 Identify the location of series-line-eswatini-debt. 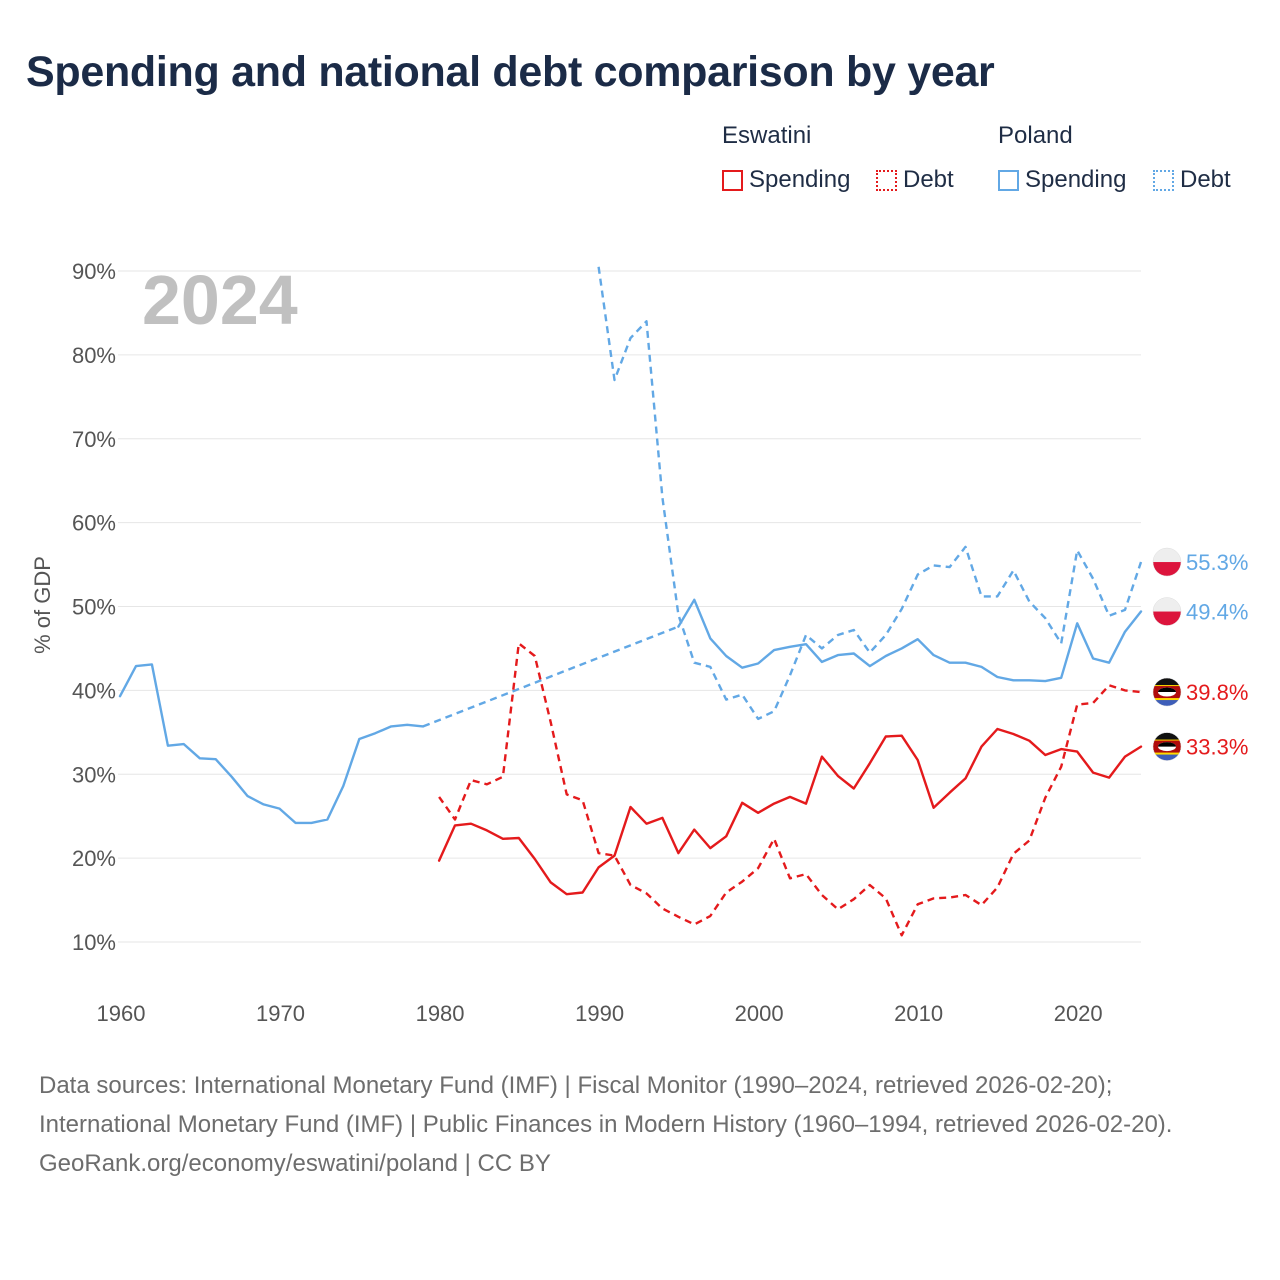
(790, 789).